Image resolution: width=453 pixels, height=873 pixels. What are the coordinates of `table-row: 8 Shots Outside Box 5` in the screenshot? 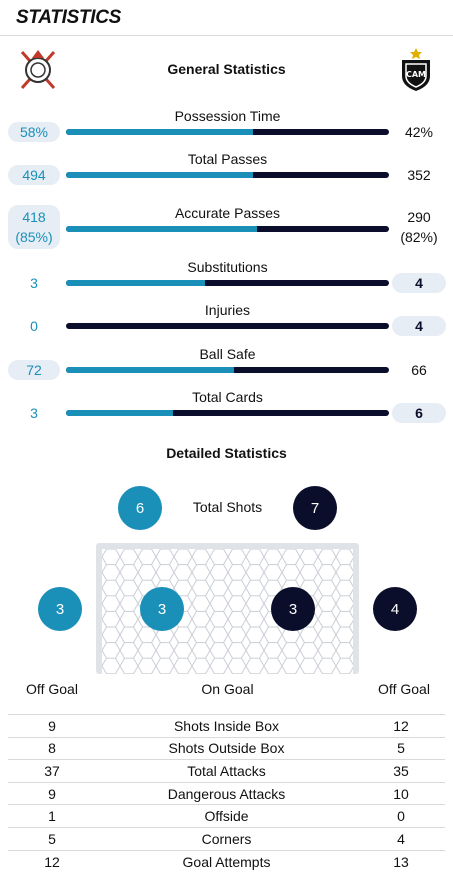 It's located at (226, 748).